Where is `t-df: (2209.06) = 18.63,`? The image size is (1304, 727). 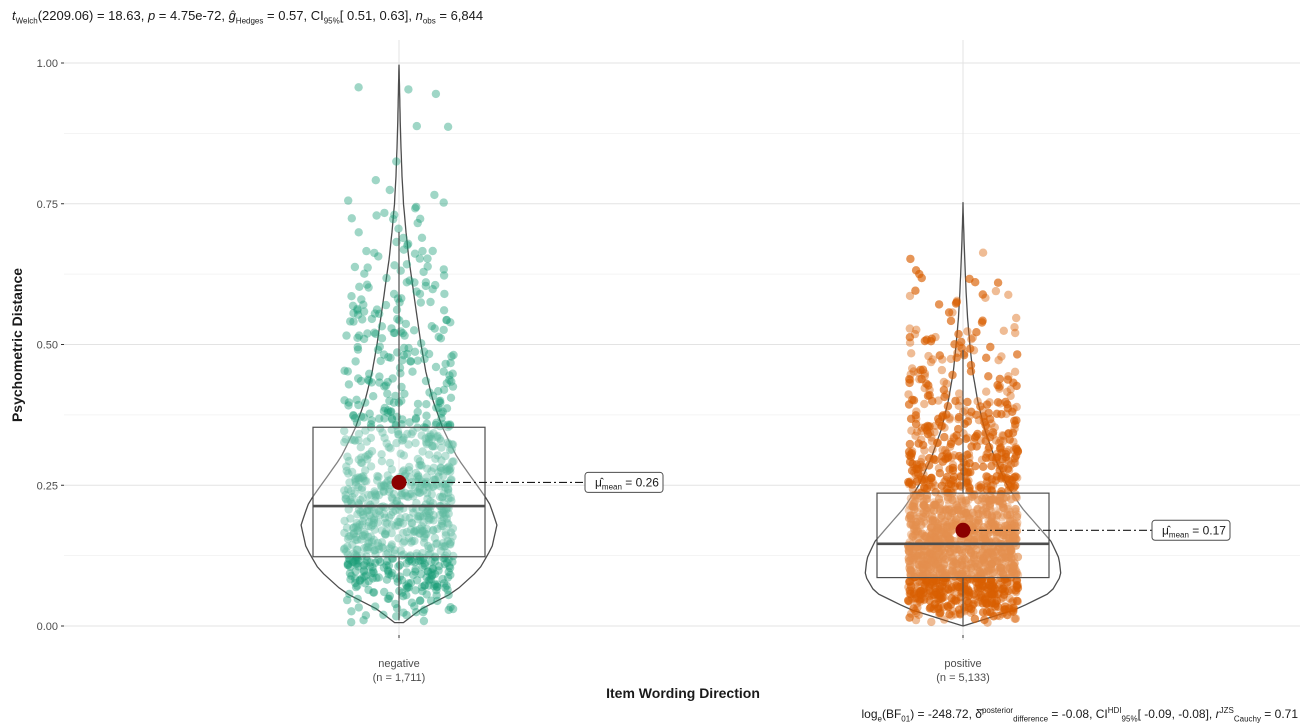 t-df: (2209.06) = 18.63, is located at coordinates (92, 15).